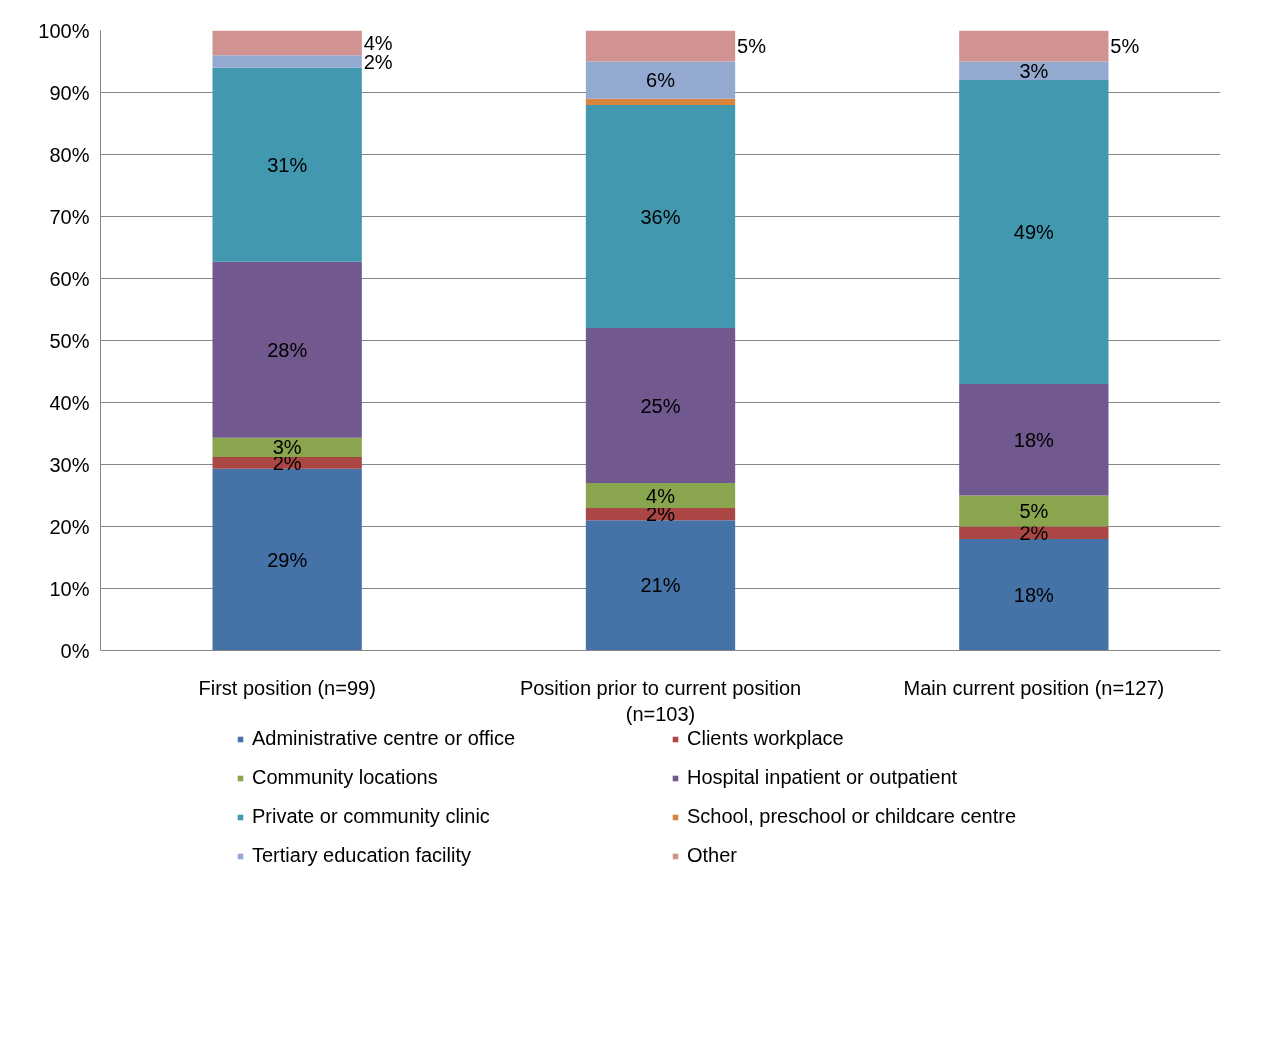 The image size is (1278, 1037). Describe the element at coordinates (1034, 70) in the screenshot. I see `data-label: 3%` at that location.